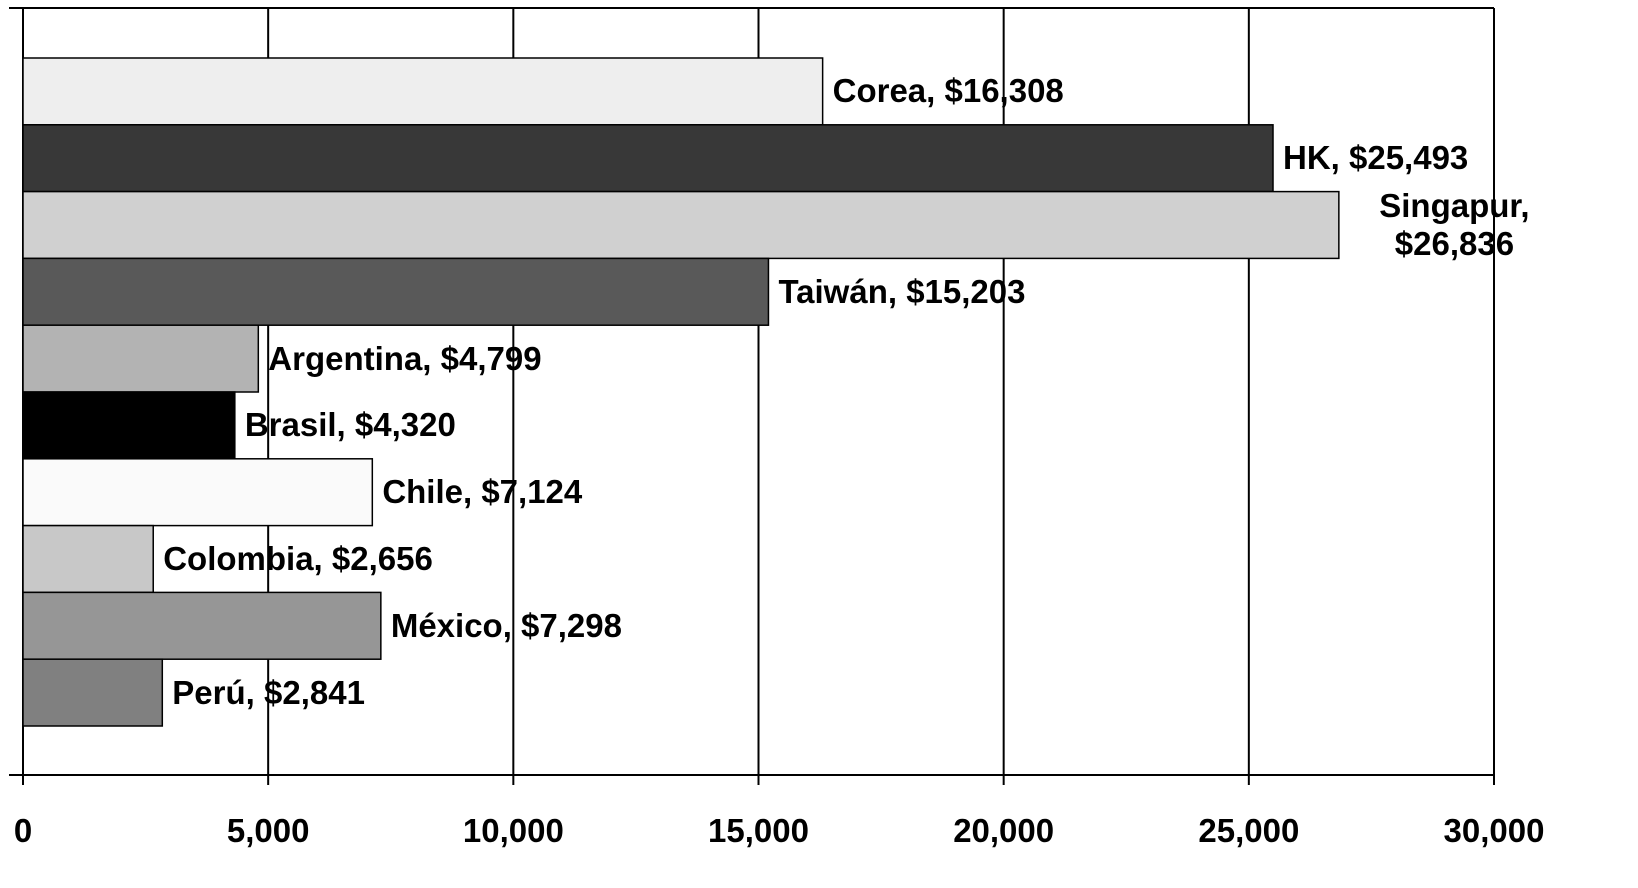 This screenshot has height=888, width=1638. I want to click on data-label: HK, $25,493, so click(1376, 158).